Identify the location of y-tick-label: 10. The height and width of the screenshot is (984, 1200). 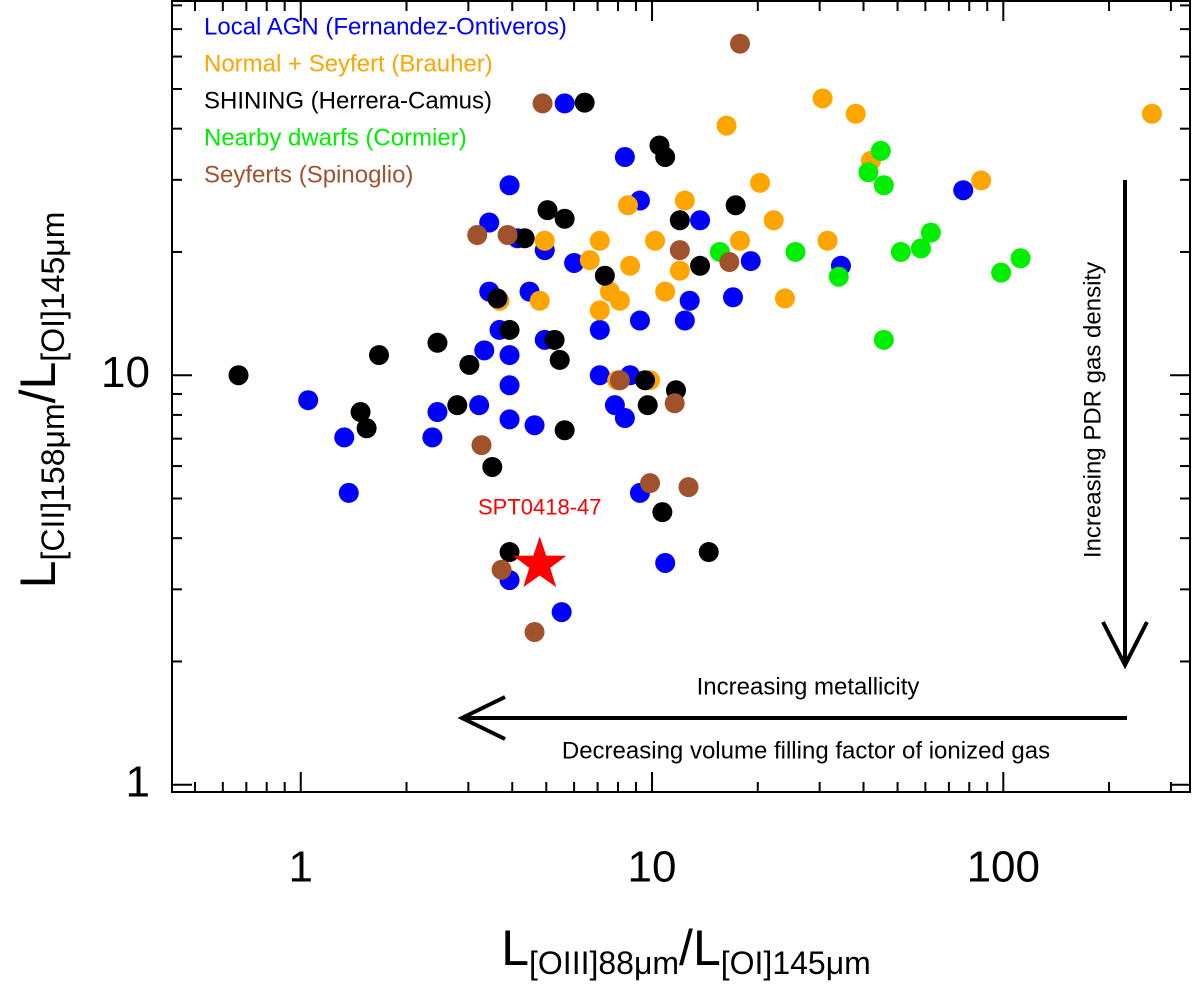
(125, 372).